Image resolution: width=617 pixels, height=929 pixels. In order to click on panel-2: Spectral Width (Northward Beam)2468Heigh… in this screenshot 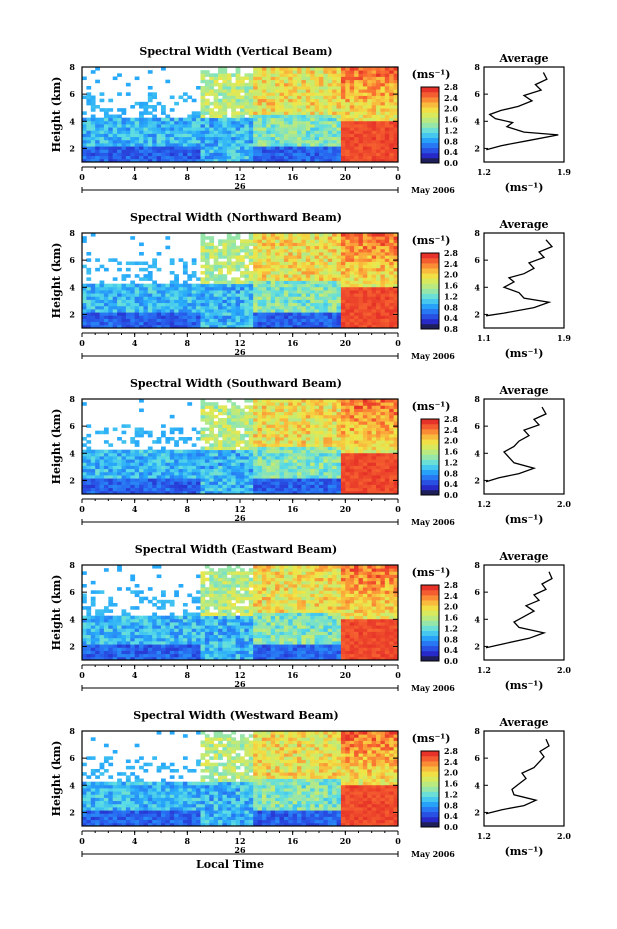, I will do `click(310, 286)`.